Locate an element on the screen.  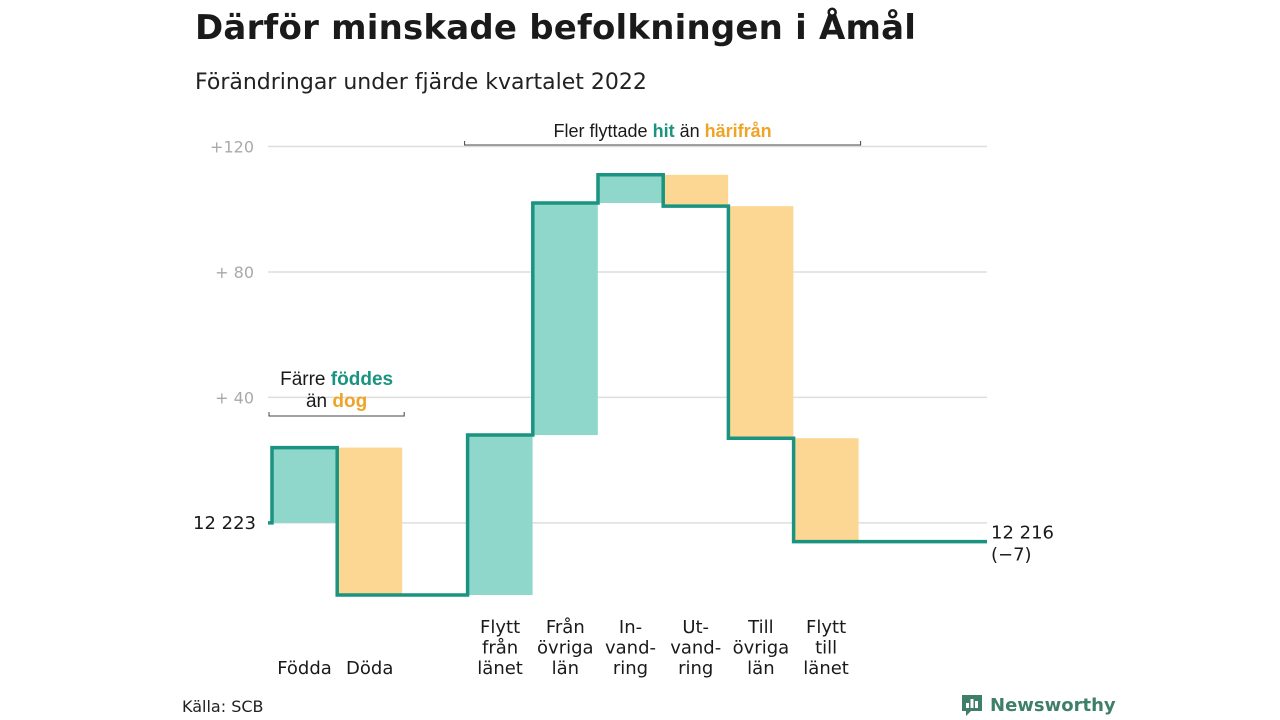
annotation-text: än dog is located at coordinates (336, 401).